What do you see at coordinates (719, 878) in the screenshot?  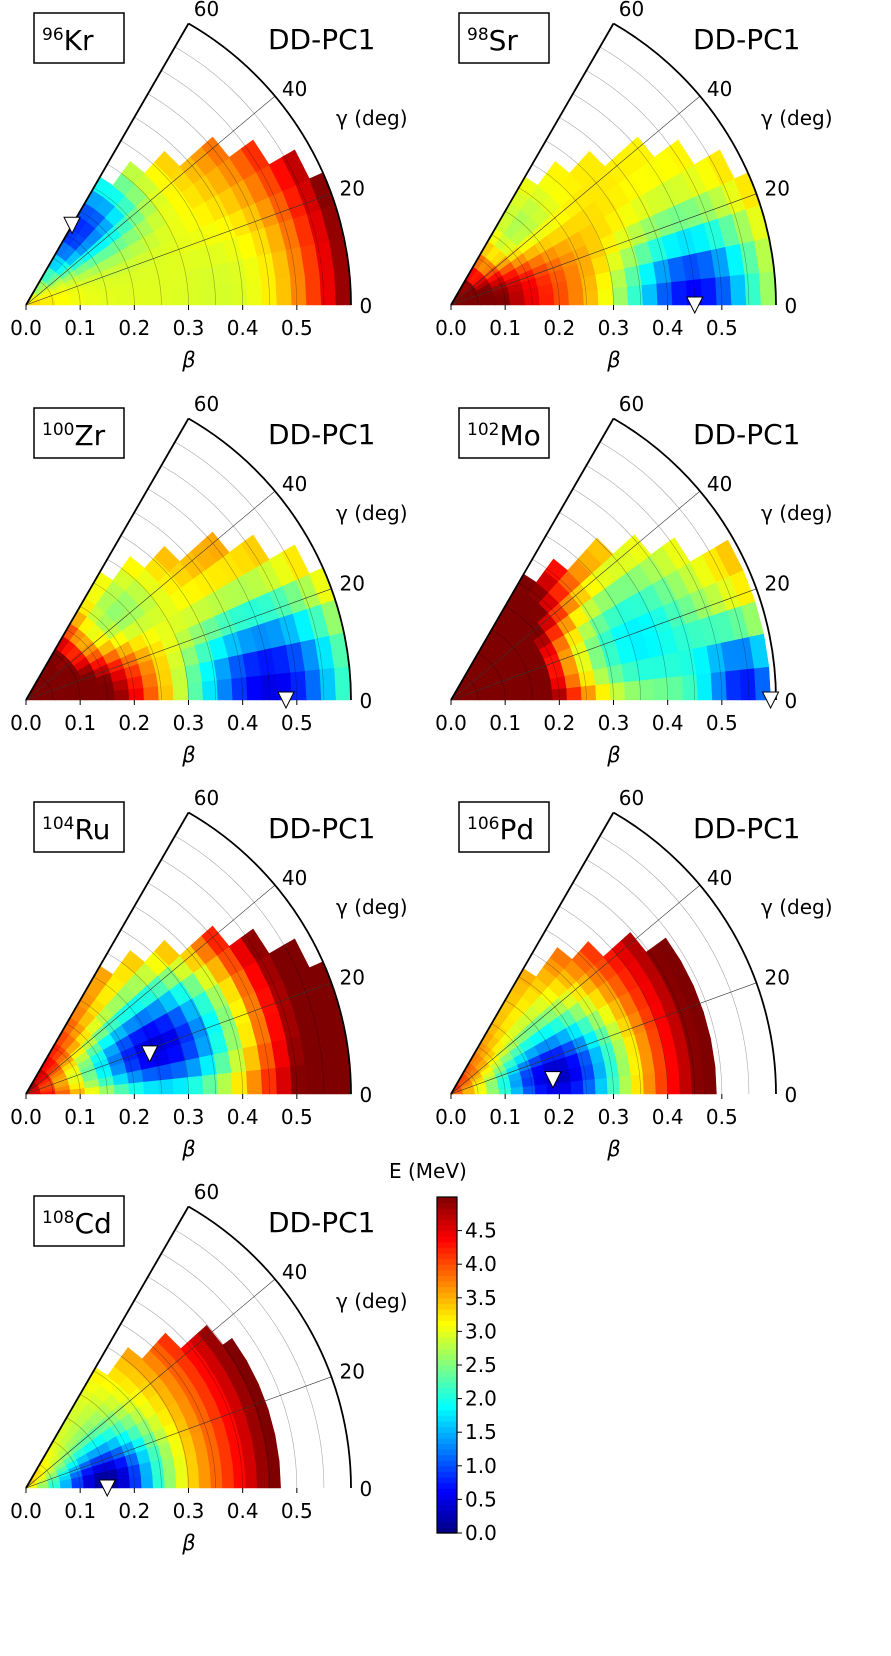 I see `gamma-tick-label: 40` at bounding box center [719, 878].